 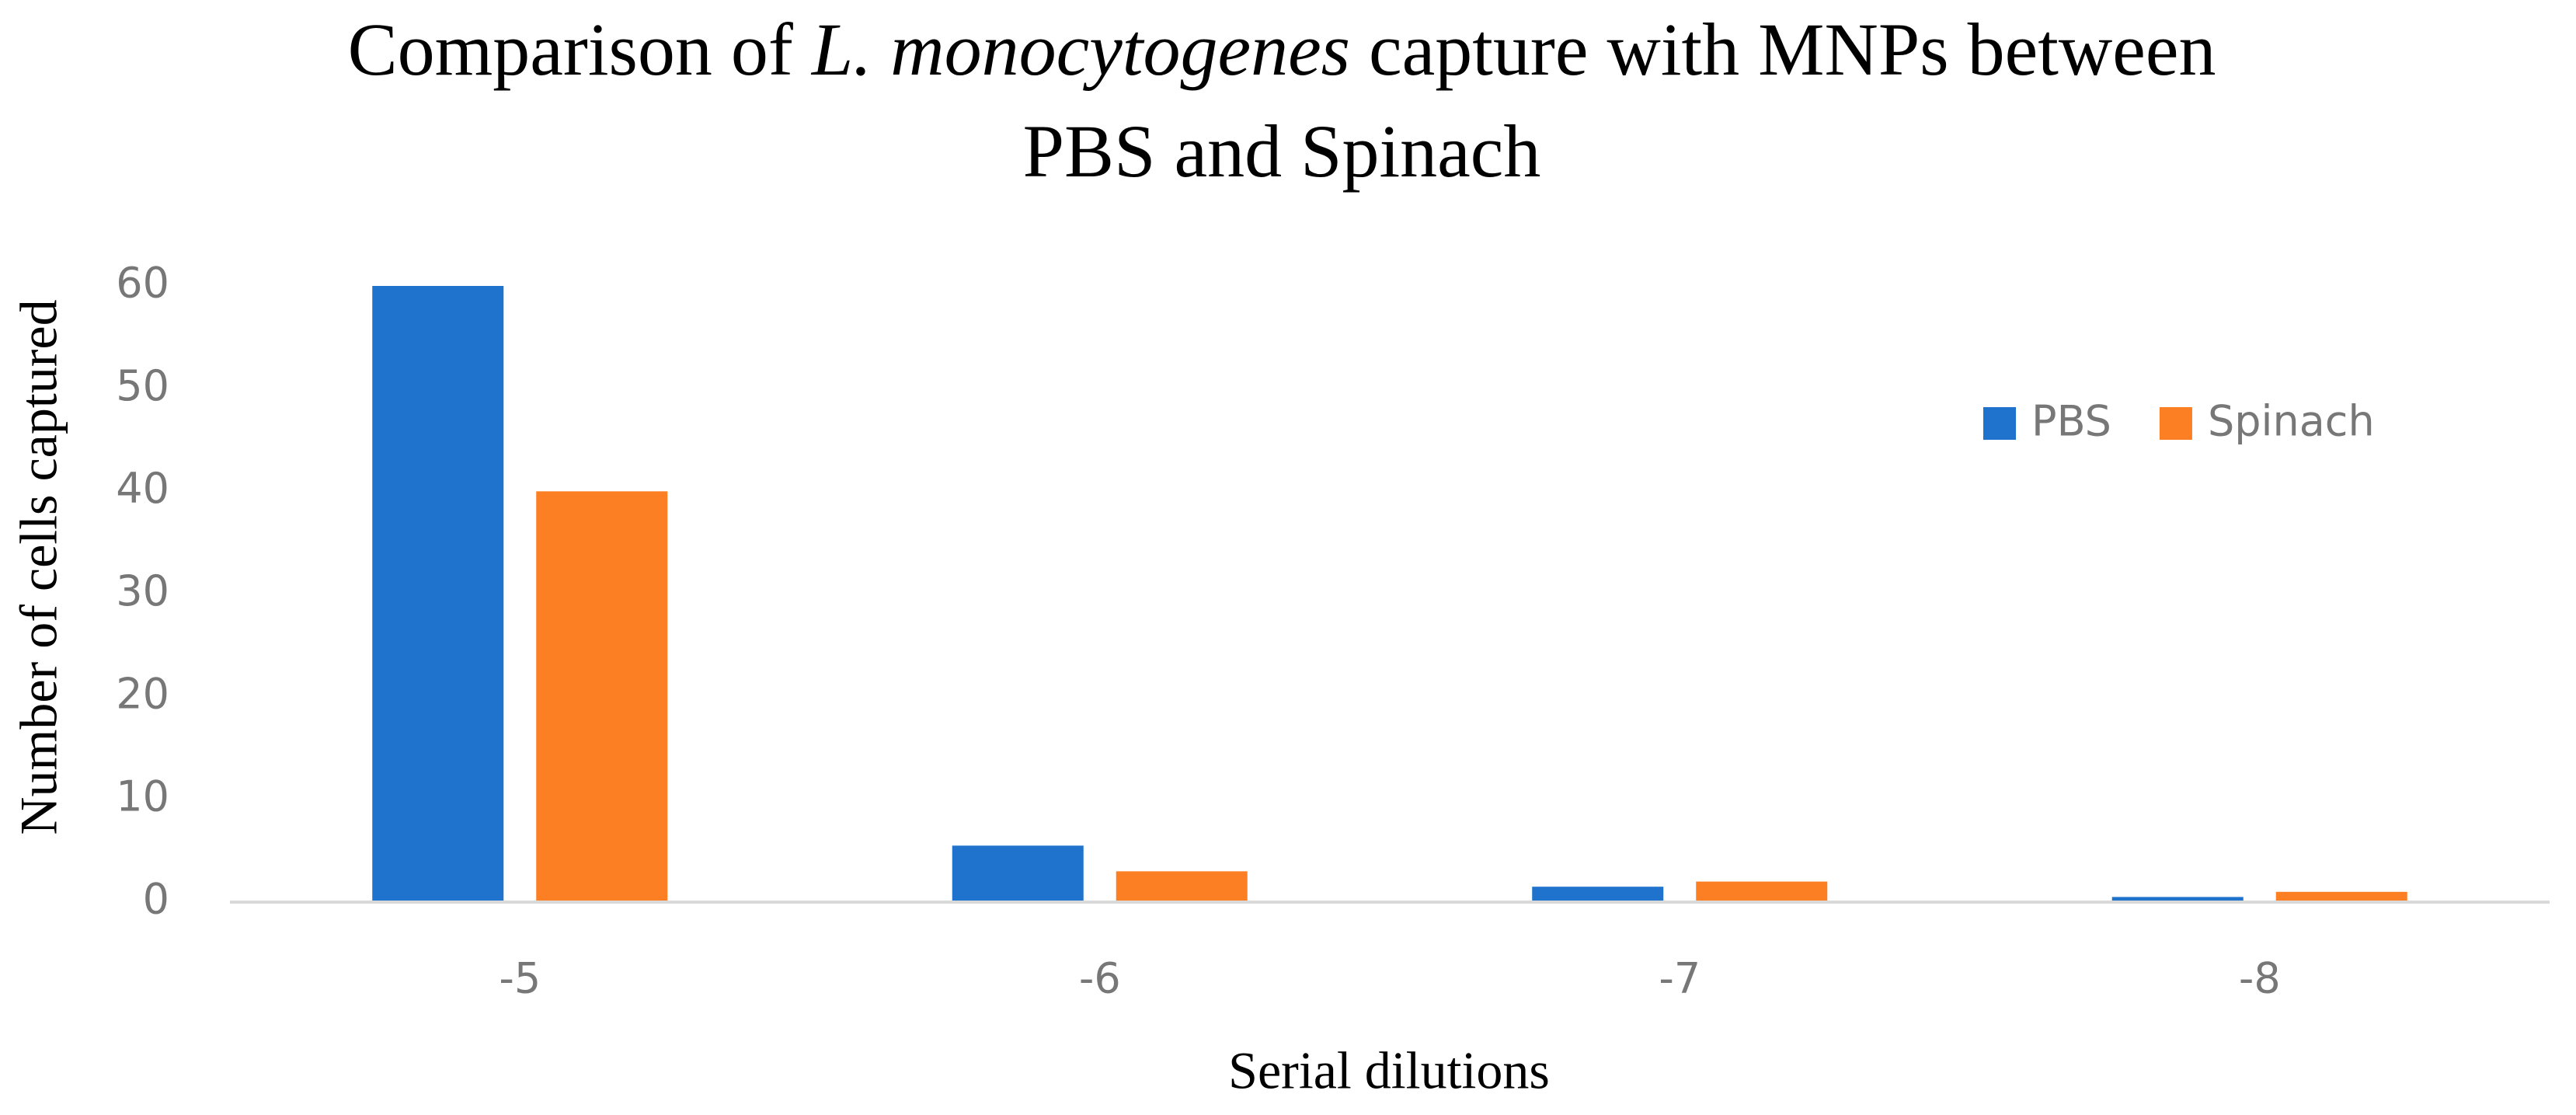 What do you see at coordinates (1680, 978) in the screenshot?
I see `x-tick-label: -7` at bounding box center [1680, 978].